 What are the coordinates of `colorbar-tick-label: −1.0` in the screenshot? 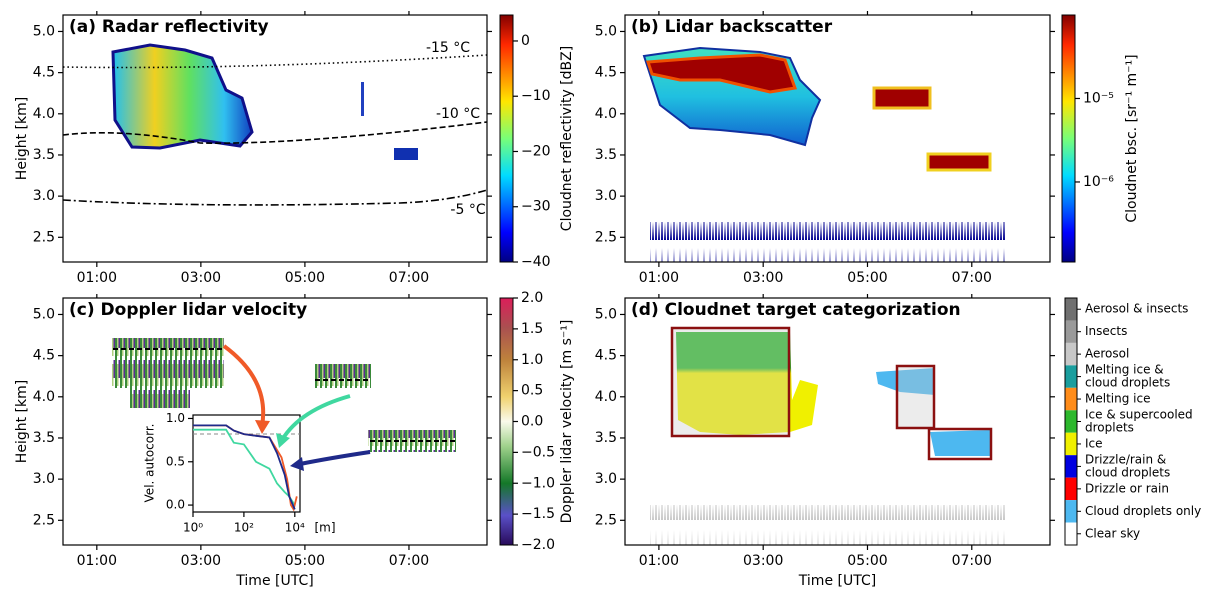 It's located at (538, 483).